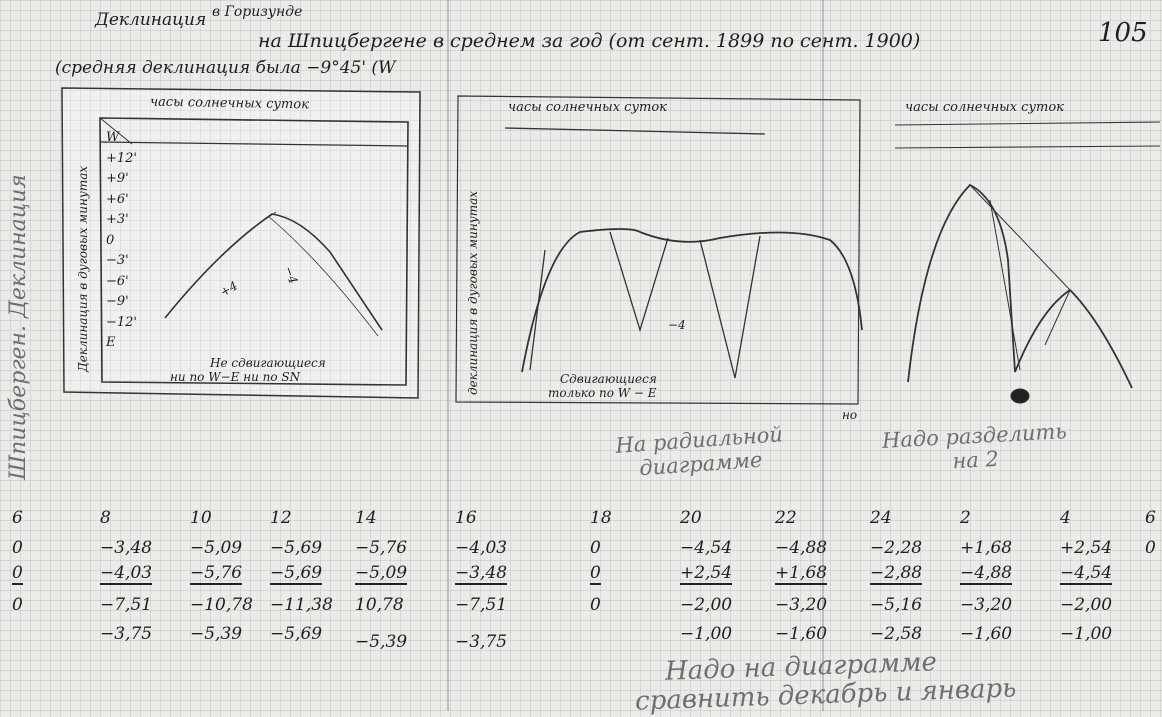 The image size is (1162, 717). I want to click on table-cell-hours: 10, so click(201, 518).